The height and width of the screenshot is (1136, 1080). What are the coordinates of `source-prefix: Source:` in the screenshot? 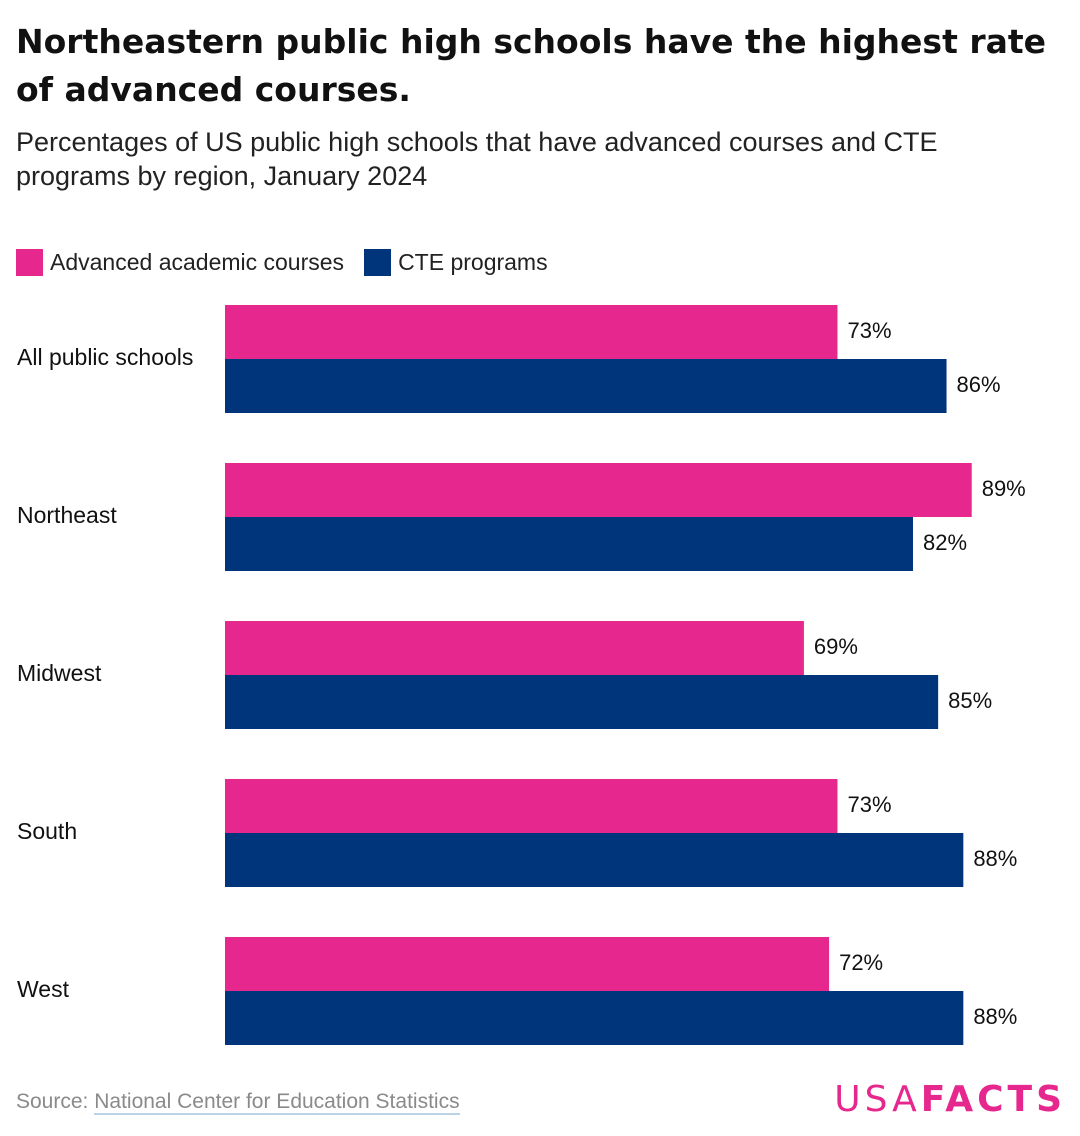 It's located at (55, 1101).